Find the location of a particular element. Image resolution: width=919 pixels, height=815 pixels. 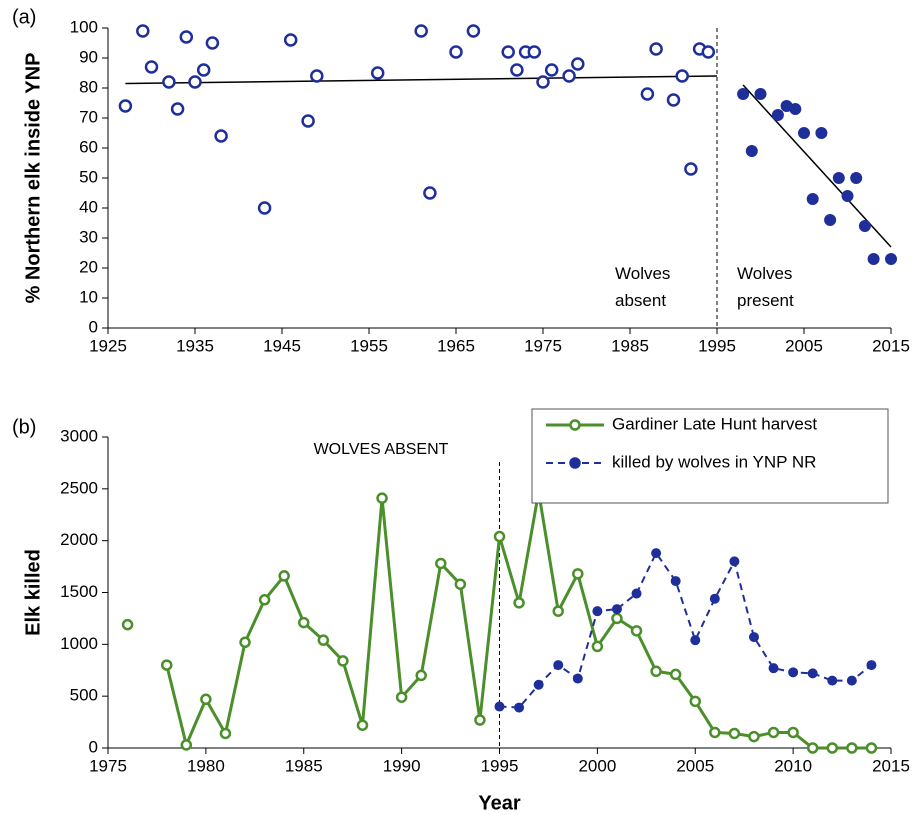

y-tick-label: 10 is located at coordinates (88, 296).